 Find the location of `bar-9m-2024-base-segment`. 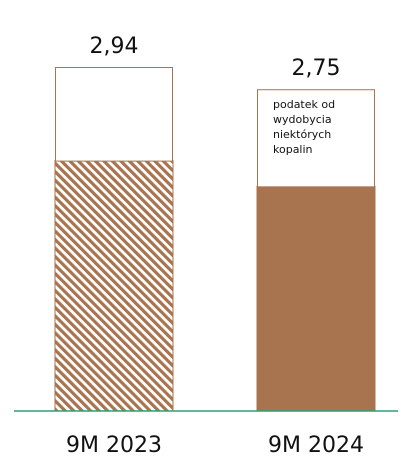

bar-9m-2024-base-segment is located at coordinates (316, 298).